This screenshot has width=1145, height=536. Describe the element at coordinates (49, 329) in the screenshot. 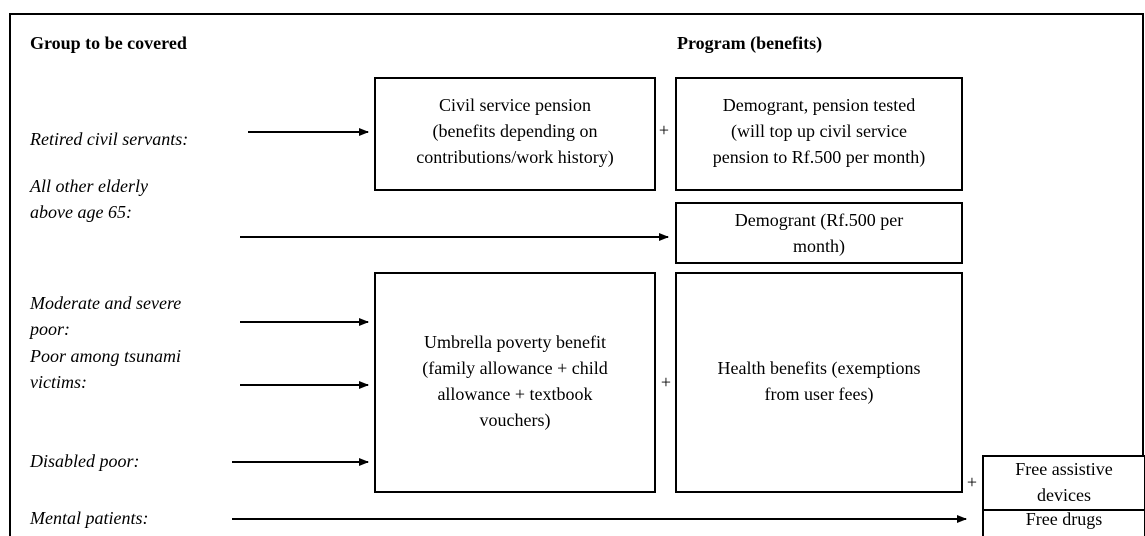

I see `group-label: poor:` at that location.